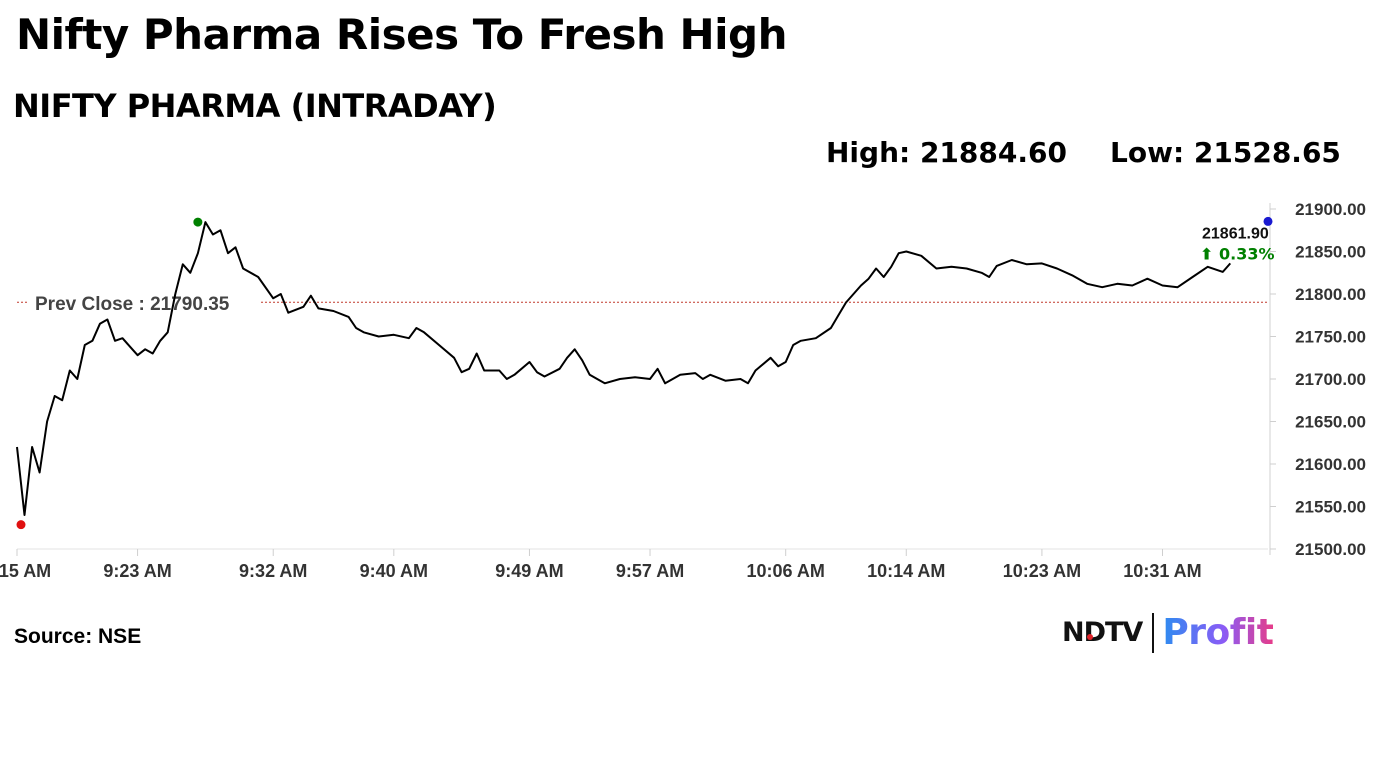 This screenshot has width=1382, height=777. What do you see at coordinates (25, 571) in the screenshot?
I see `x-tick-label: 9:15 AM` at bounding box center [25, 571].